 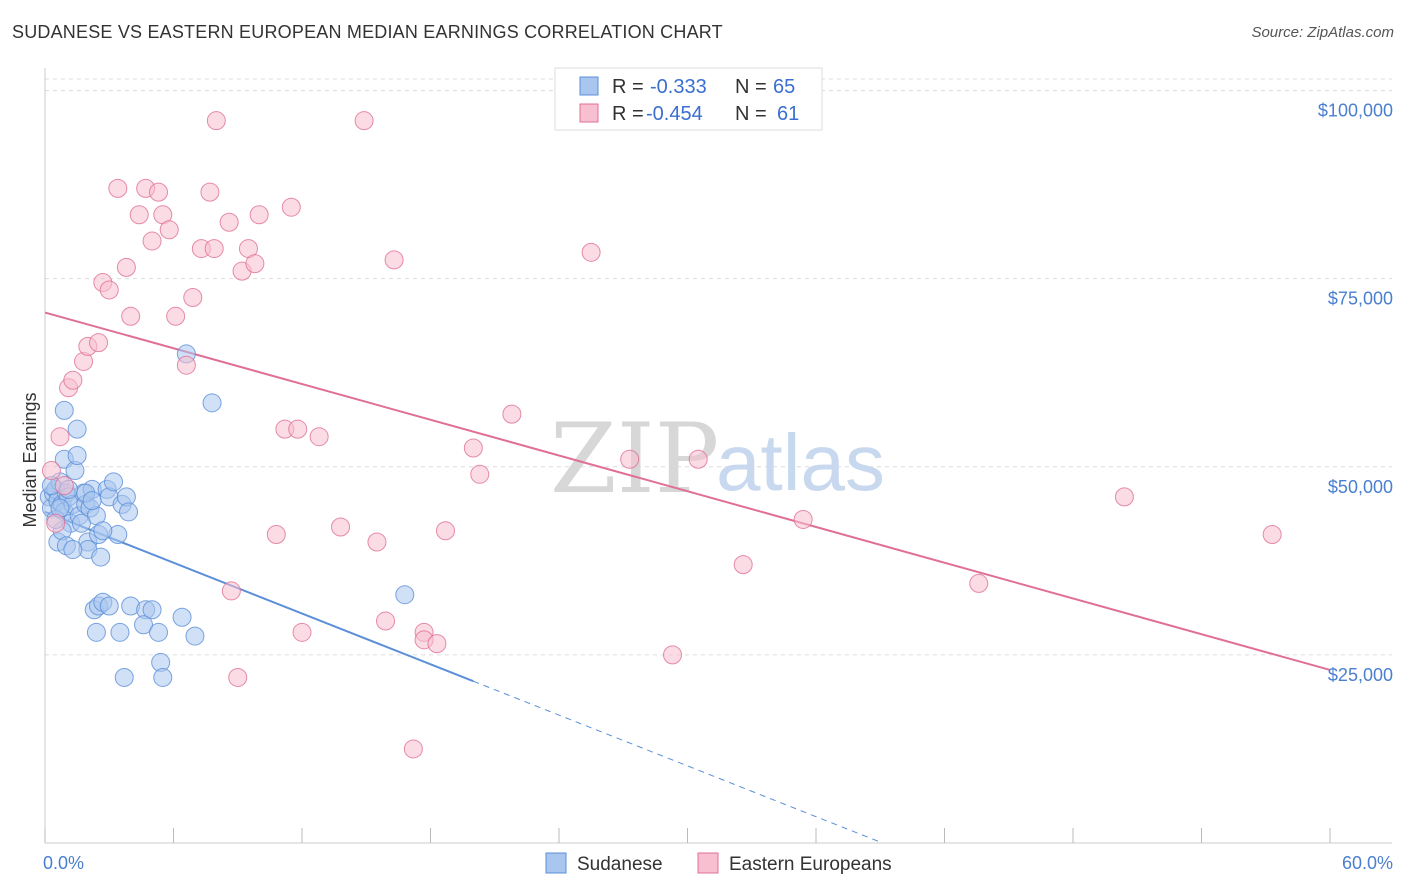 I want to click on legend-swatch-eastern-europeans, so click(x=589, y=113).